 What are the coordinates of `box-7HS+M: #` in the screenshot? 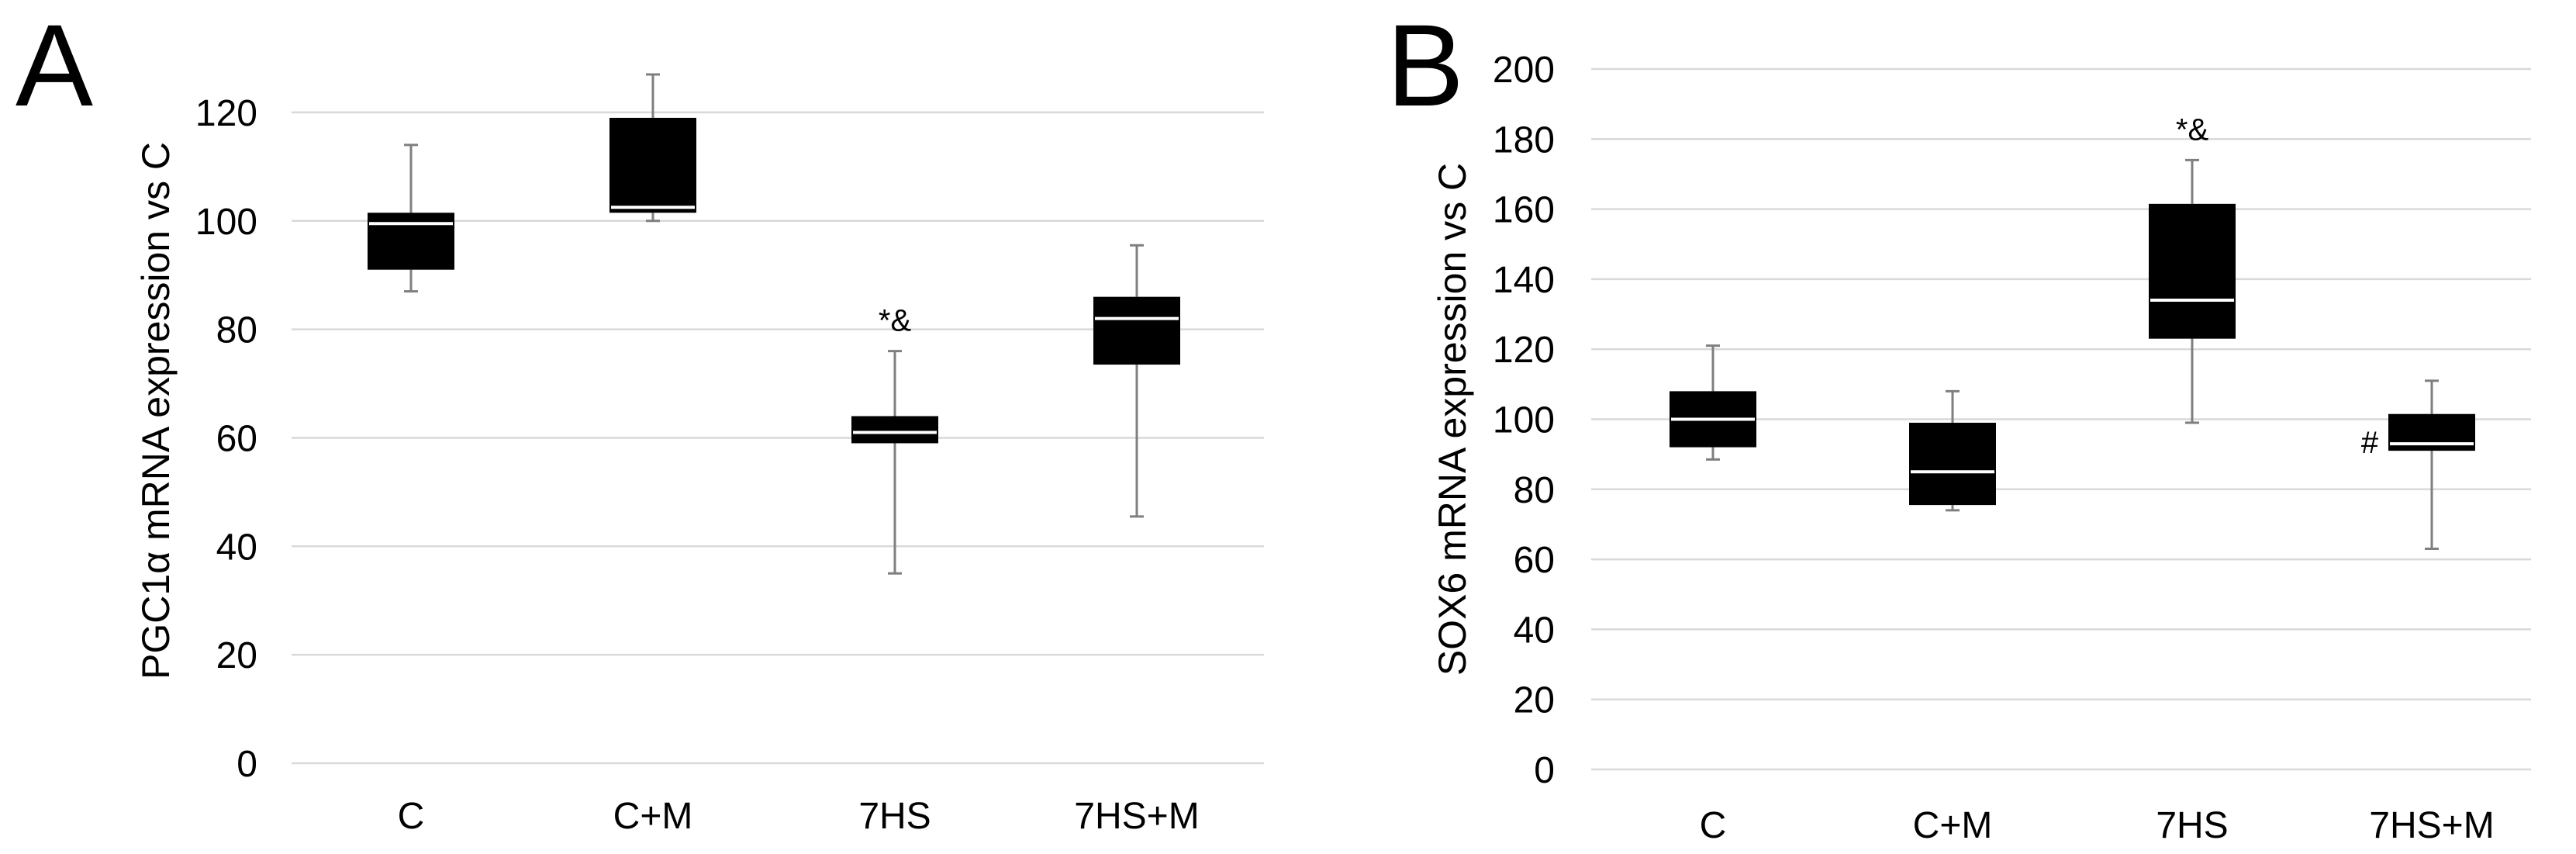 It's located at (2418, 465).